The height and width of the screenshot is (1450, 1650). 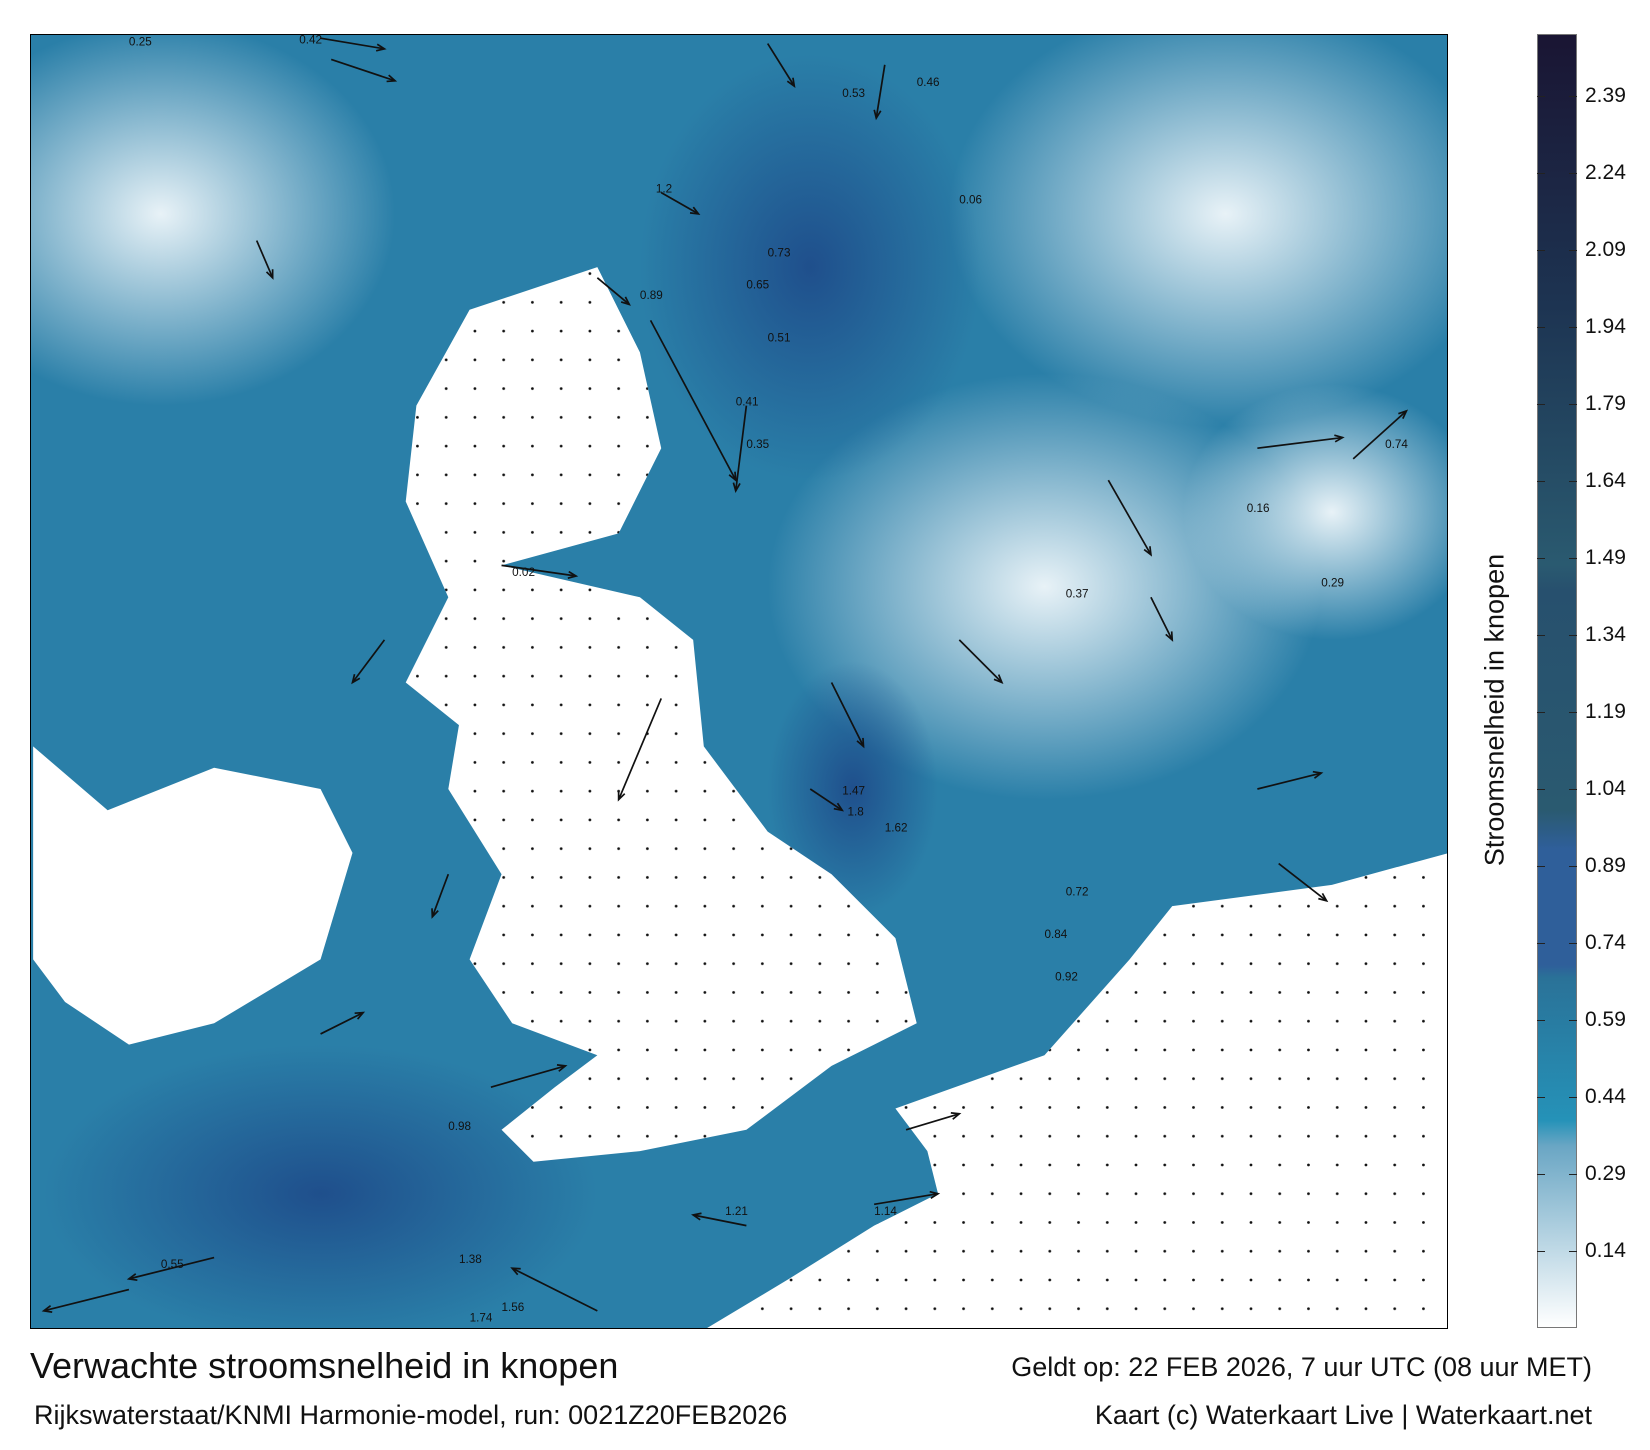 I want to click on speed-label: 1.38, so click(x=470, y=1259).